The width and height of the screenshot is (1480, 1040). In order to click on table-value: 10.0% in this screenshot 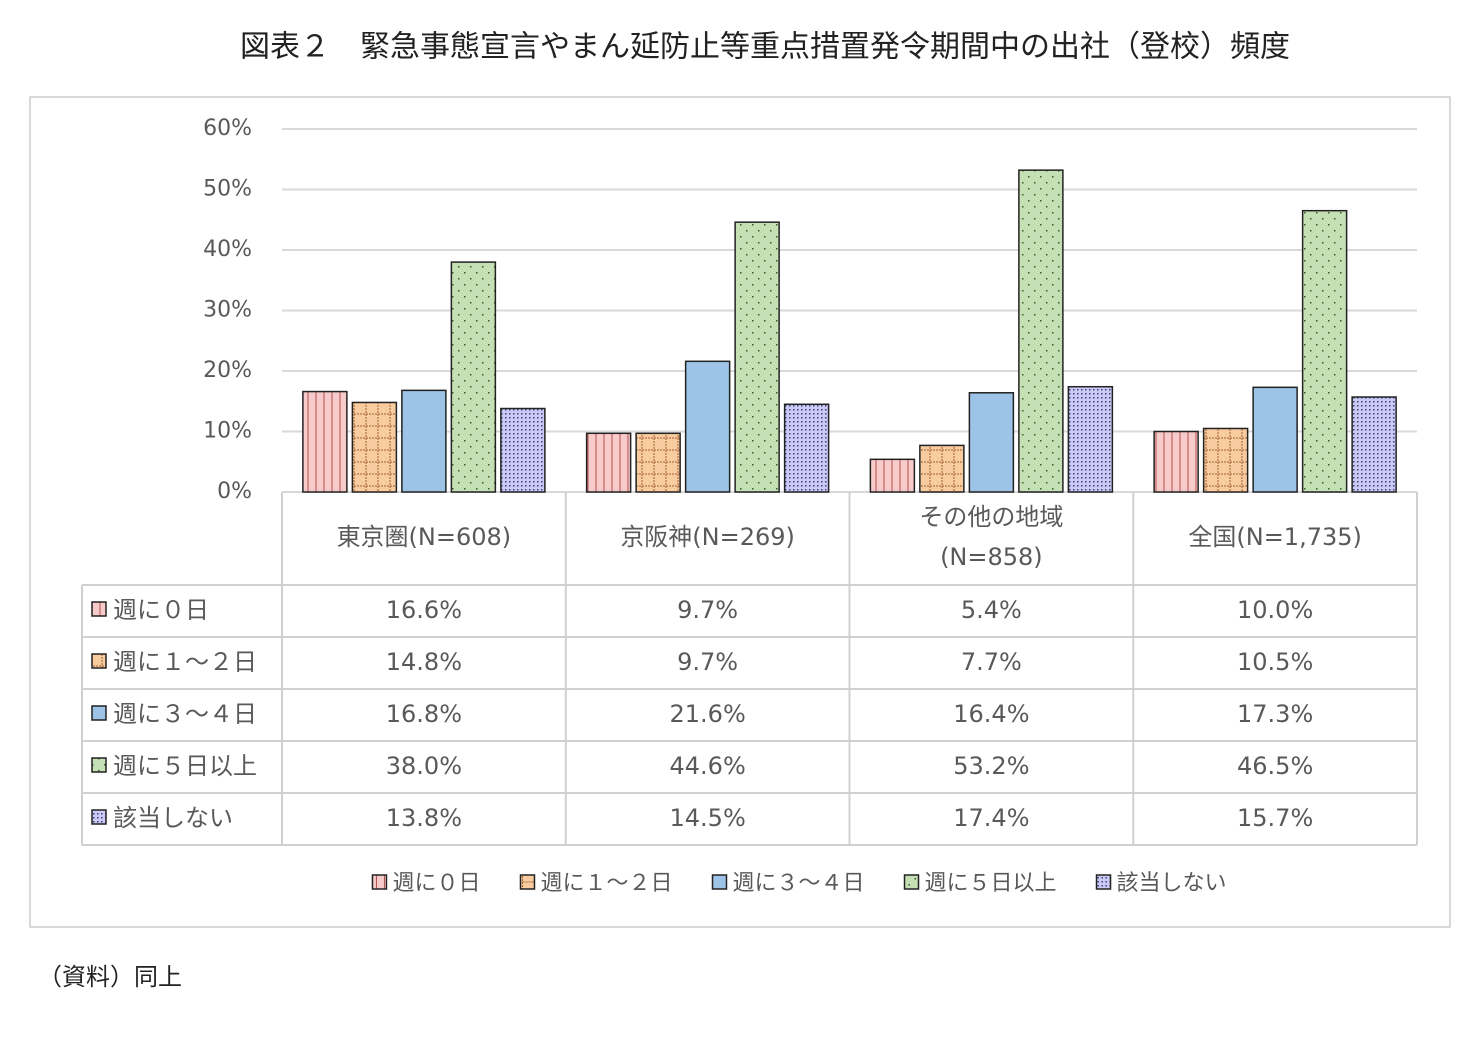, I will do `click(1275, 610)`.